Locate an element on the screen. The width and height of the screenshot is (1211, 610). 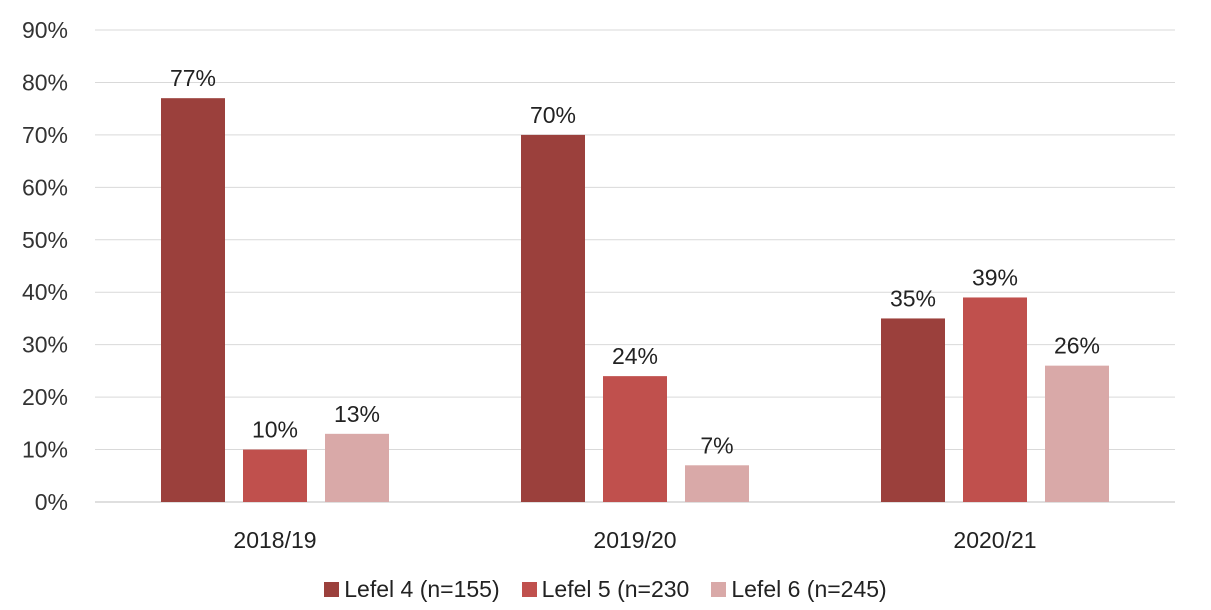
y-tick-label: 50% is located at coordinates (45, 240).